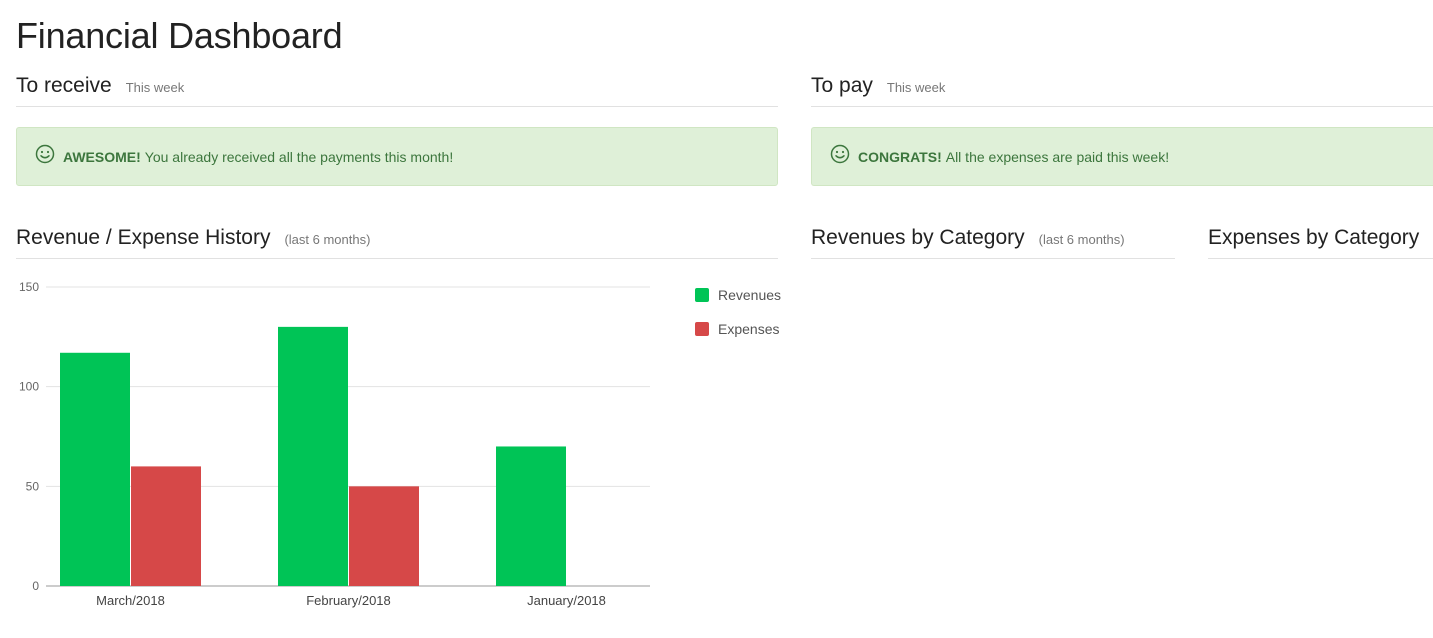  Describe the element at coordinates (842, 85) in the screenshot. I see `to-pay-title: To pay` at that location.